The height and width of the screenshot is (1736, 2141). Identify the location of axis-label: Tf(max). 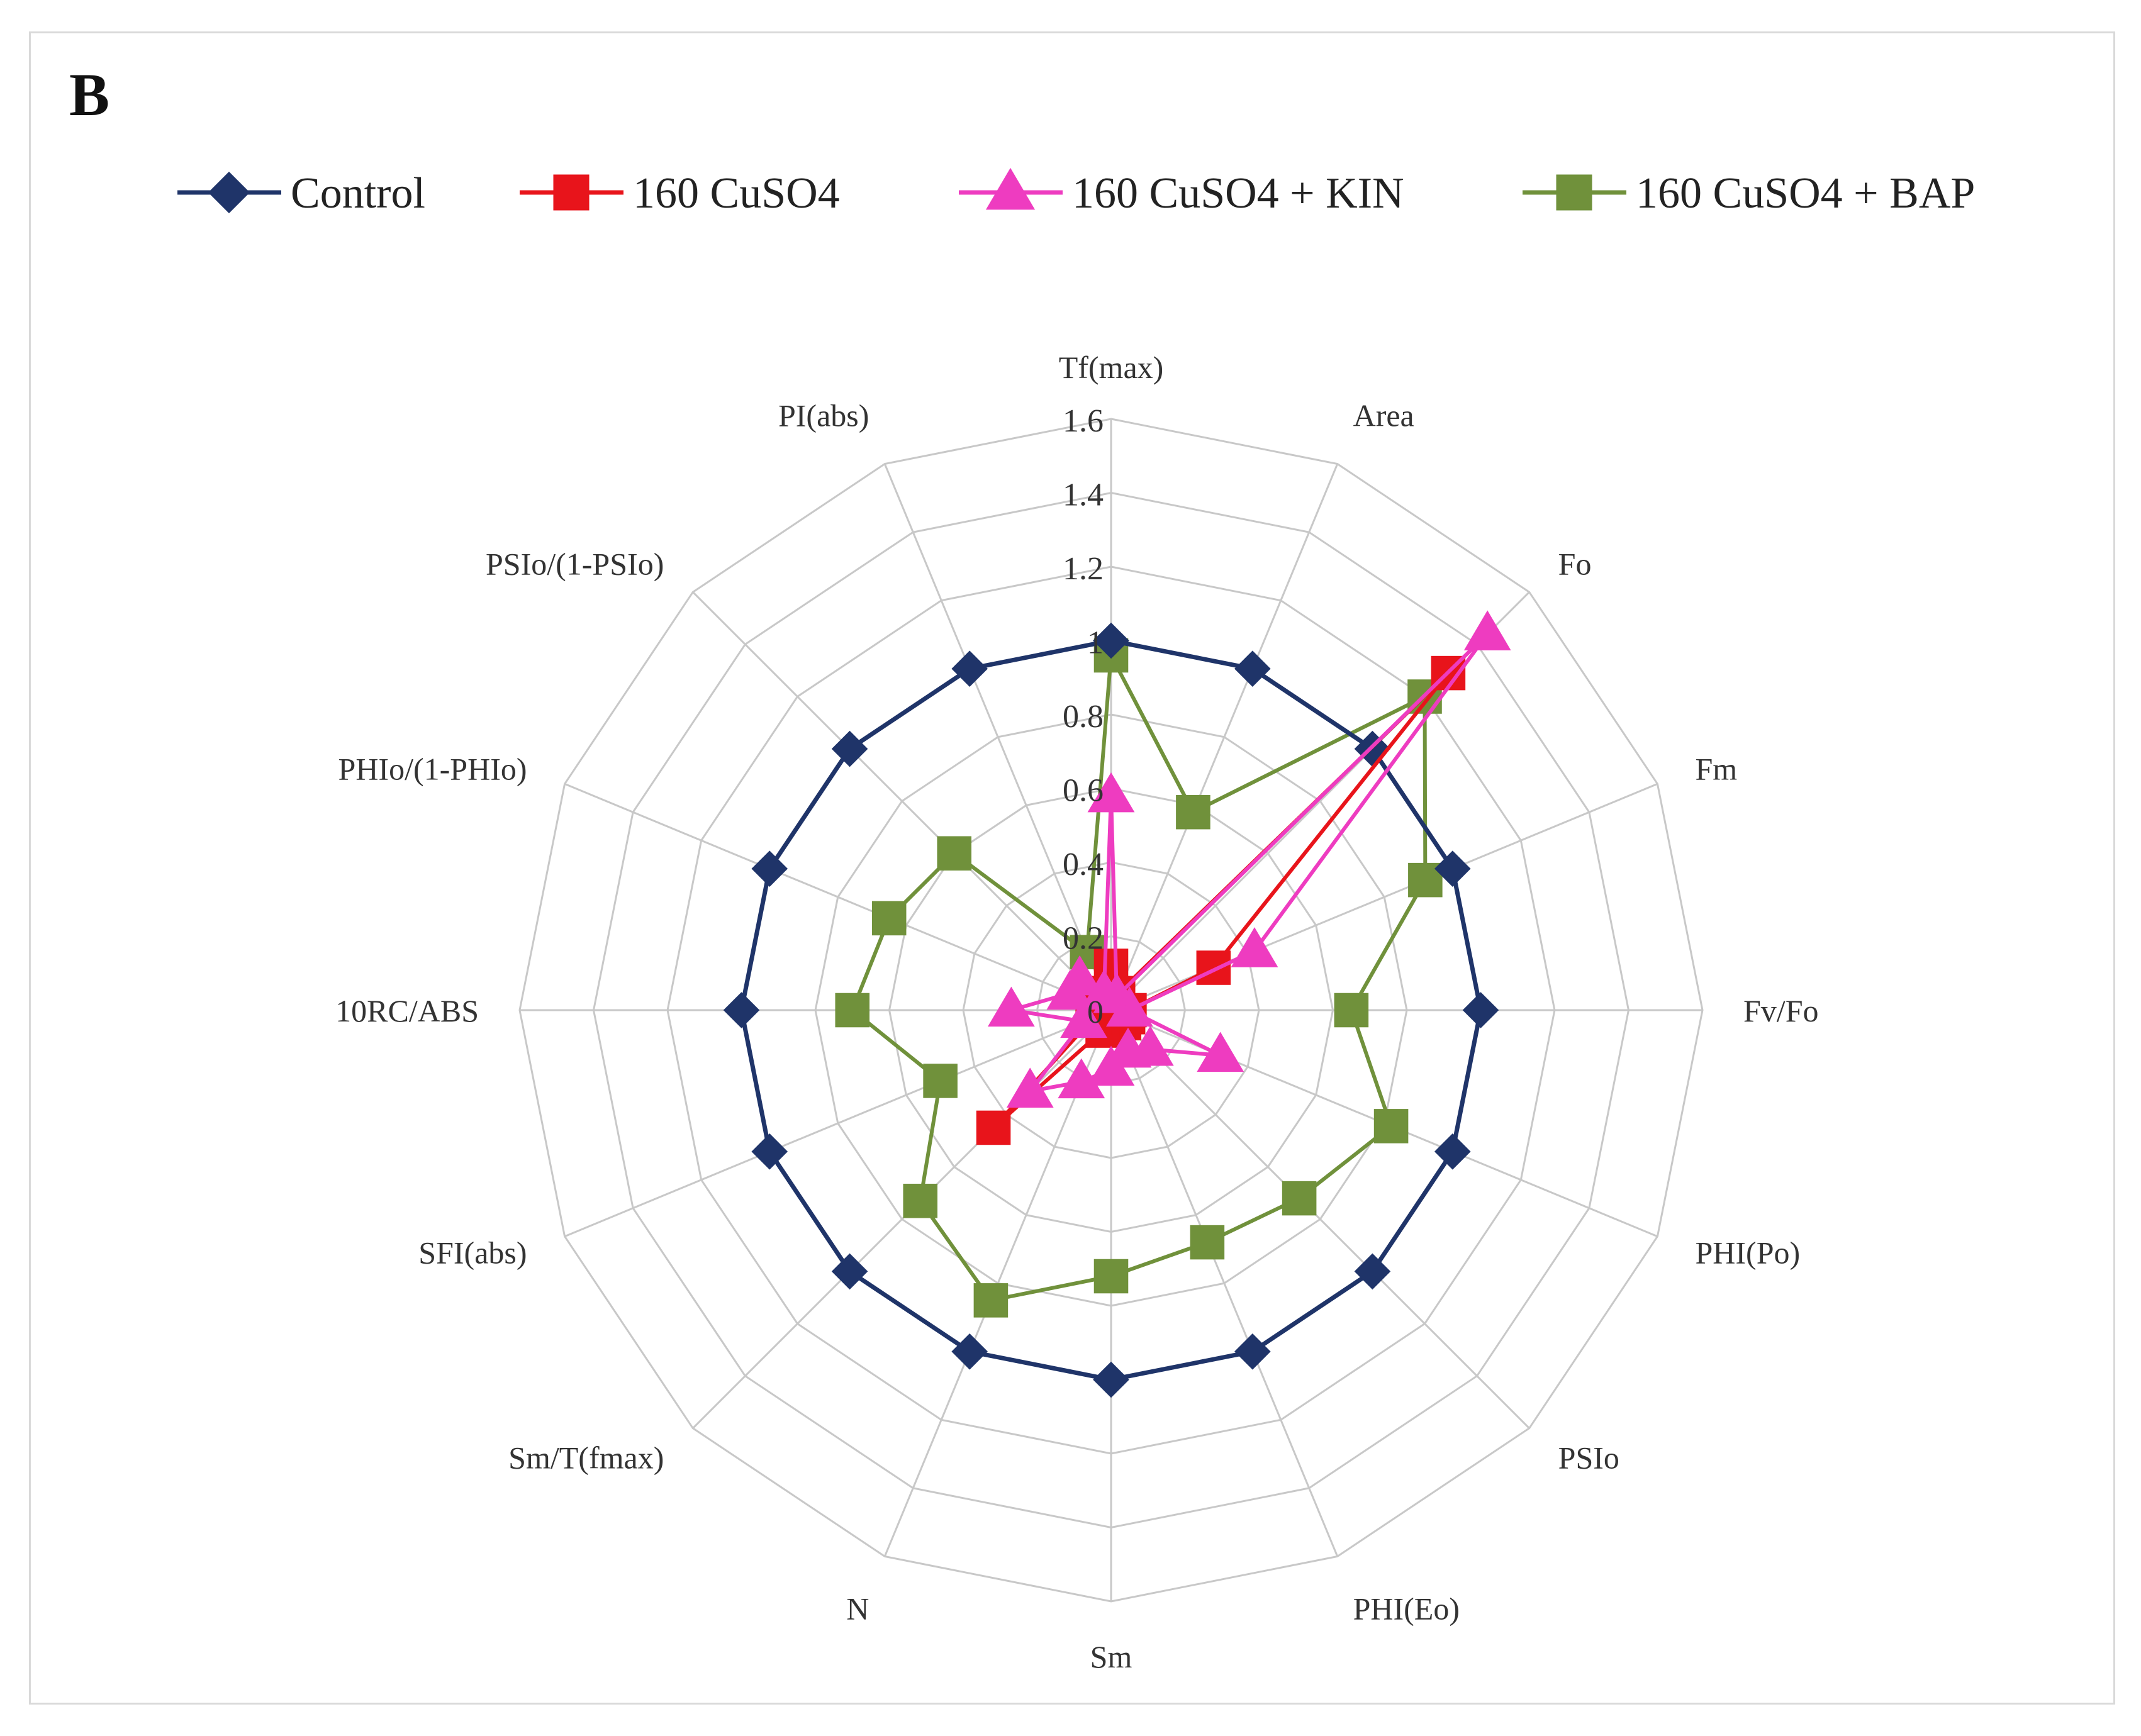
(1111, 368).